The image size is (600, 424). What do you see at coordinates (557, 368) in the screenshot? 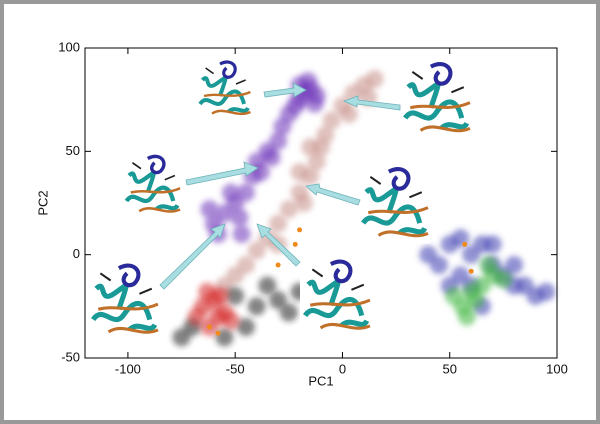
I see `x-tick-label: 100` at bounding box center [557, 368].